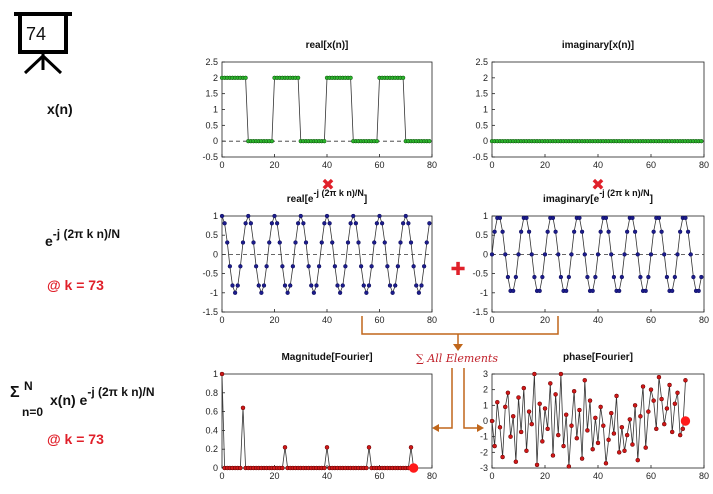  I want to click on series-line, so click(596, 254).